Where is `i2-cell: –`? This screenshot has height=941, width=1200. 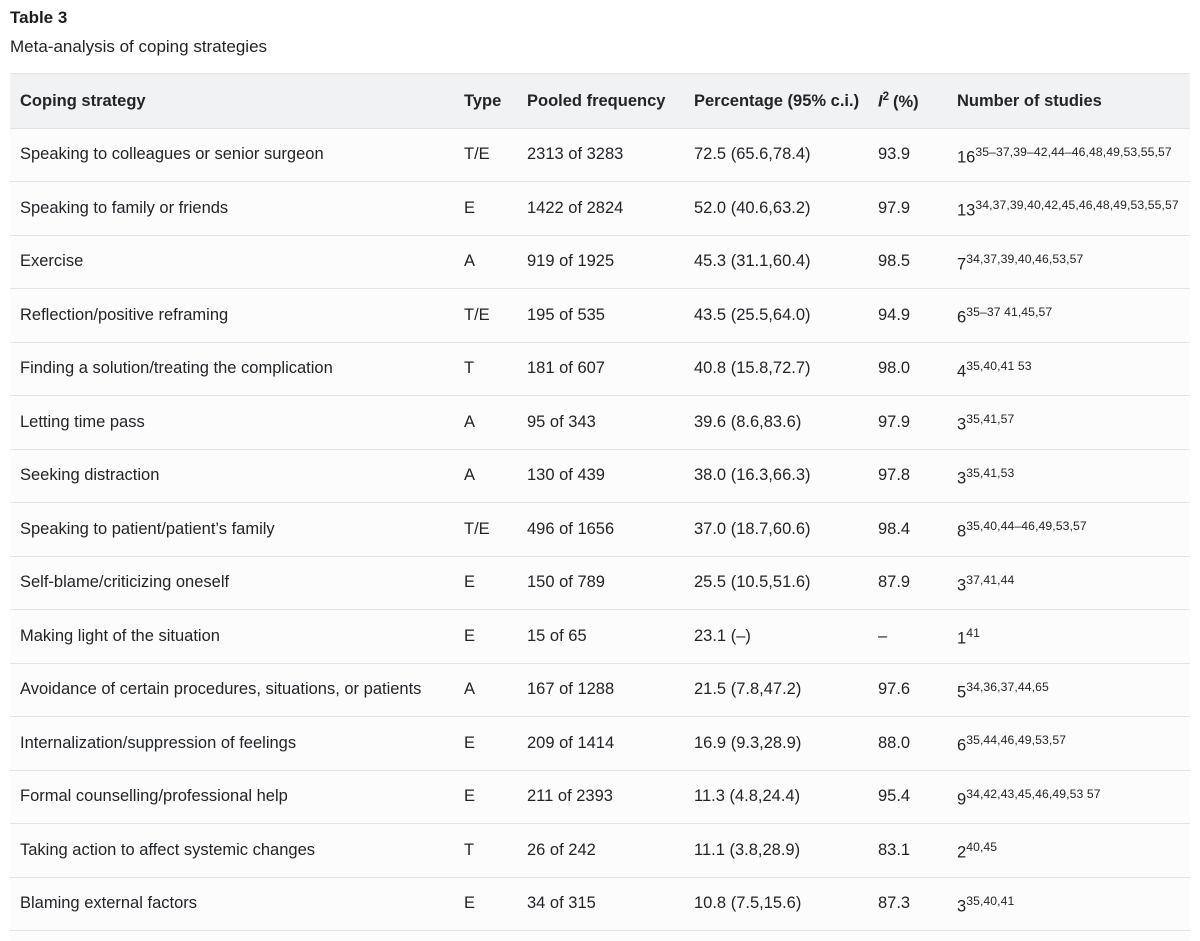
i2-cell: – is located at coordinates (907, 636).